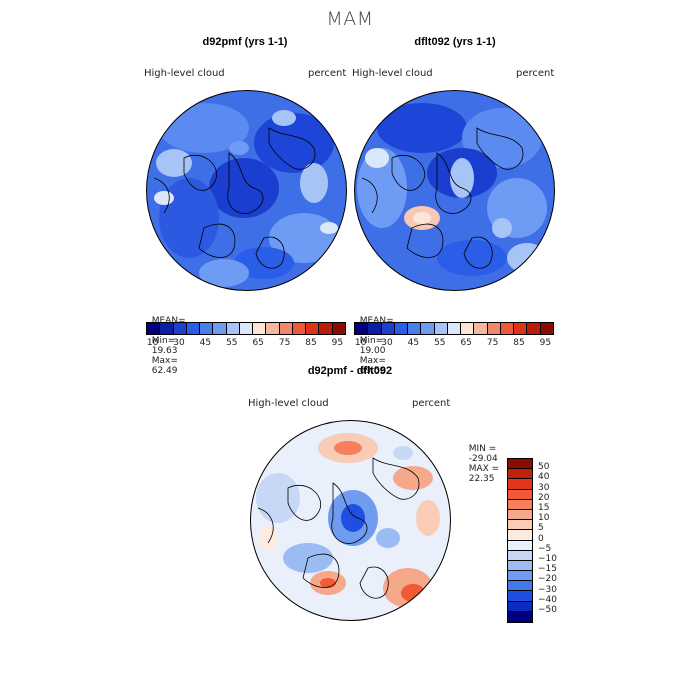  What do you see at coordinates (484, 469) in the screenshot?
I see `panel3-max-label: MAX =` at bounding box center [484, 469].